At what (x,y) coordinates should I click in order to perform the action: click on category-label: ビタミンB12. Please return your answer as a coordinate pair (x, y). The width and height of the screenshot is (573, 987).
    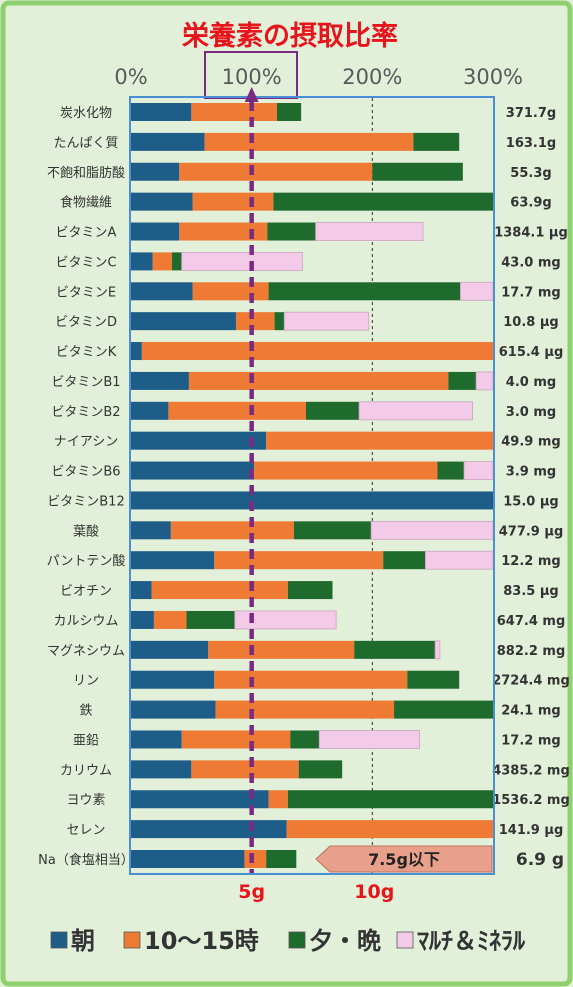
    Looking at the image, I should click on (85, 501).